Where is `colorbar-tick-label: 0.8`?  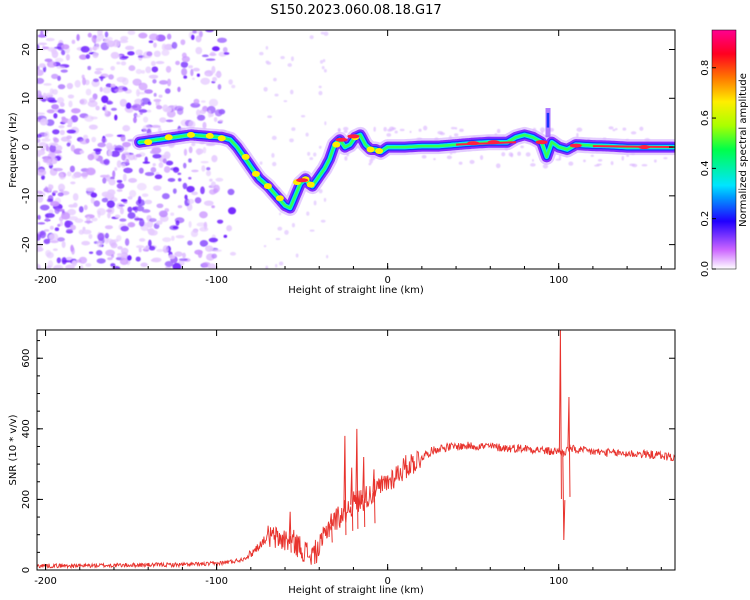
colorbar-tick-label: 0.8 is located at coordinates (705, 68).